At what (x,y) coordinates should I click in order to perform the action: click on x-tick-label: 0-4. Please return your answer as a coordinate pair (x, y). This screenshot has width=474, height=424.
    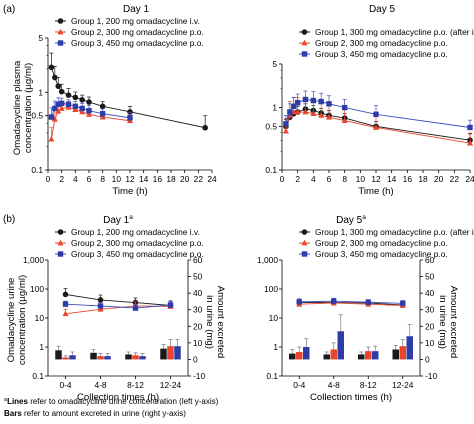
    Looking at the image, I should click on (65, 385).